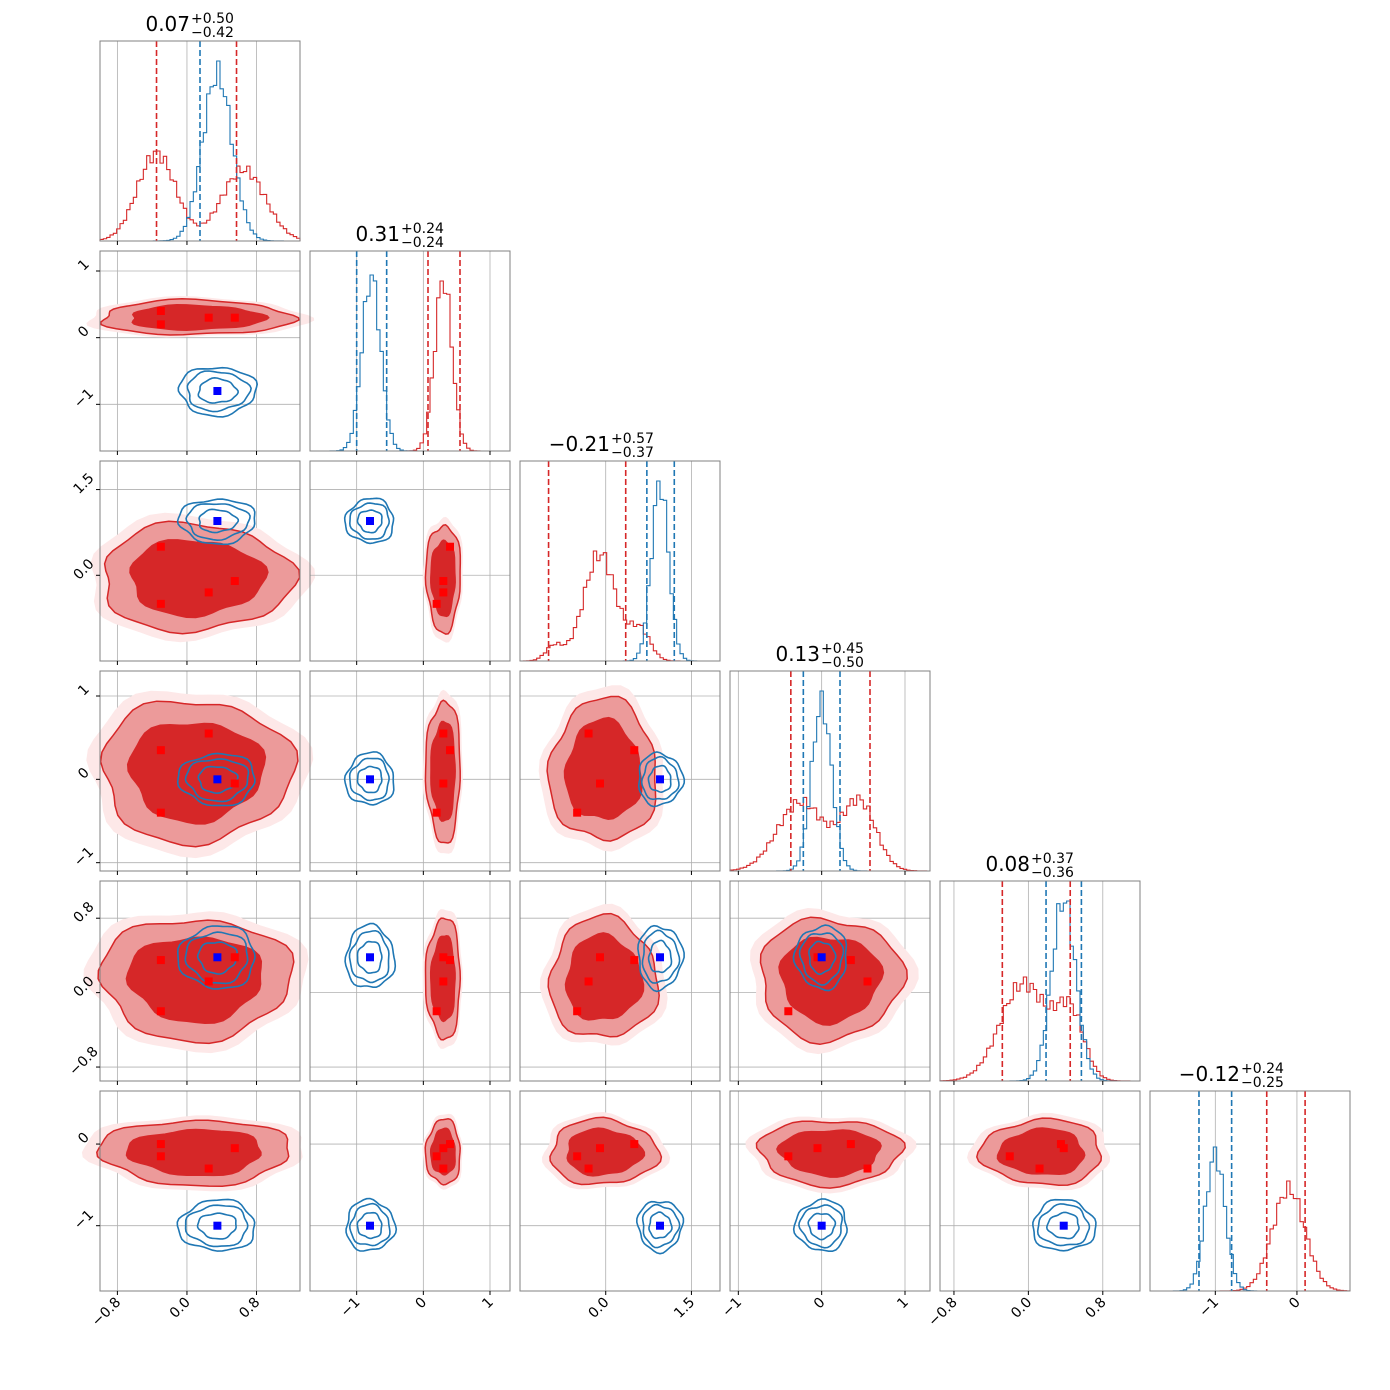  What do you see at coordinates (488, 1304) in the screenshot?
I see `x-tick-label: 1` at bounding box center [488, 1304].